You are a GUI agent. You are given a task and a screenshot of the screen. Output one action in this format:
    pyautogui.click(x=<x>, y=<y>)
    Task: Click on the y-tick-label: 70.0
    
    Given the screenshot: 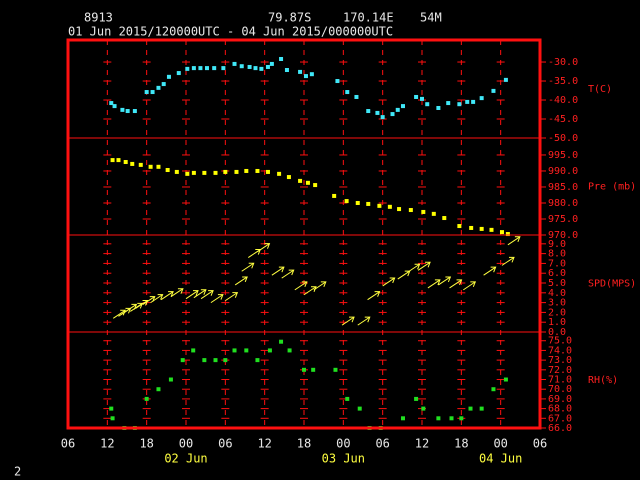 What is the action you would take?
    pyautogui.click(x=560, y=389)
    